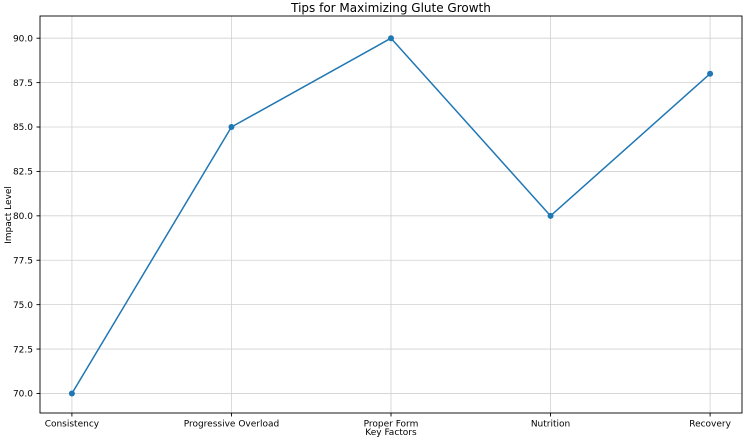 Image resolution: width=750 pixels, height=442 pixels. What do you see at coordinates (72, 425) in the screenshot?
I see `x-tick-label: Consistency` at bounding box center [72, 425].